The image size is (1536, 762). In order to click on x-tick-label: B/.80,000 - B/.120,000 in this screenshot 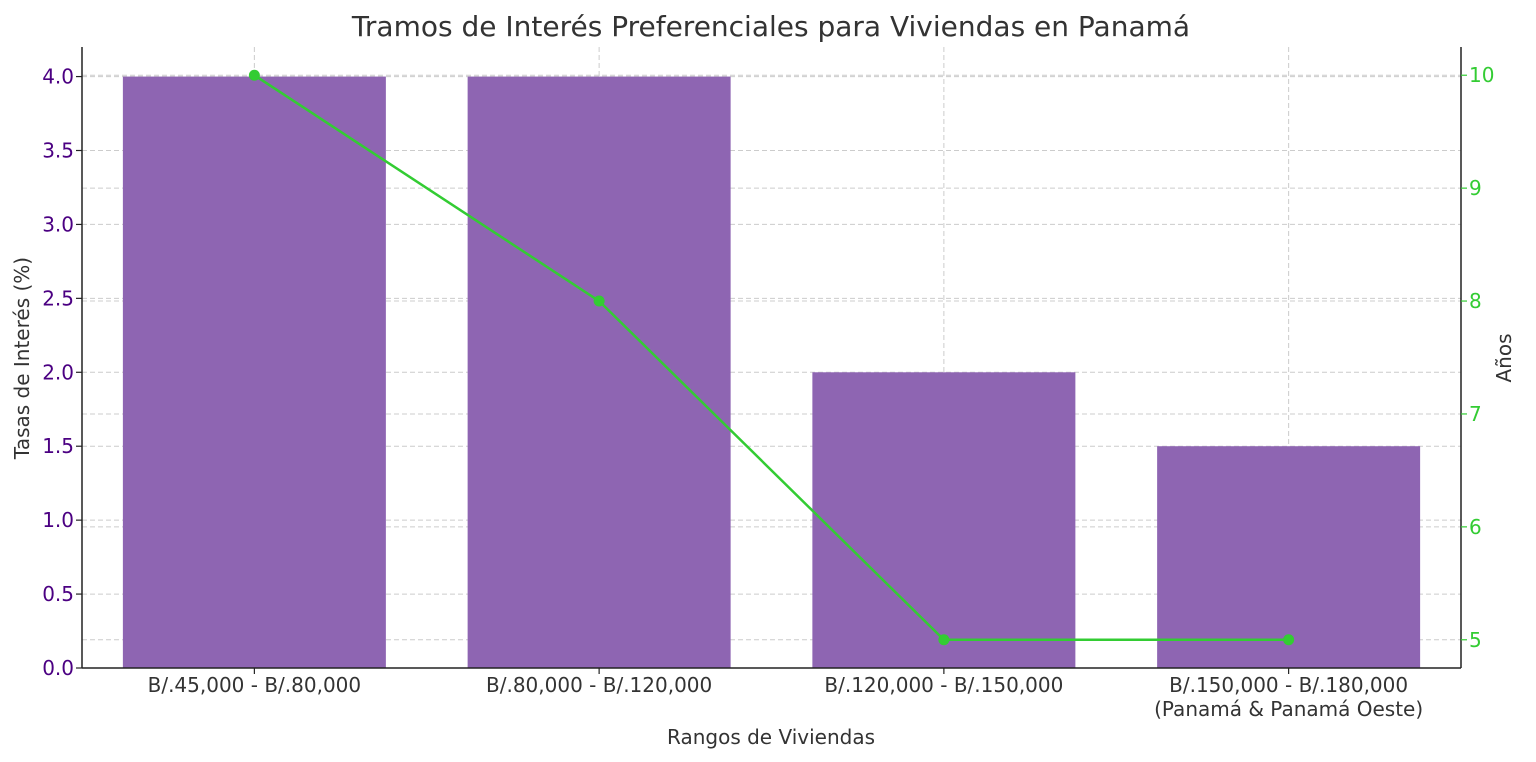, I will do `click(599, 685)`.